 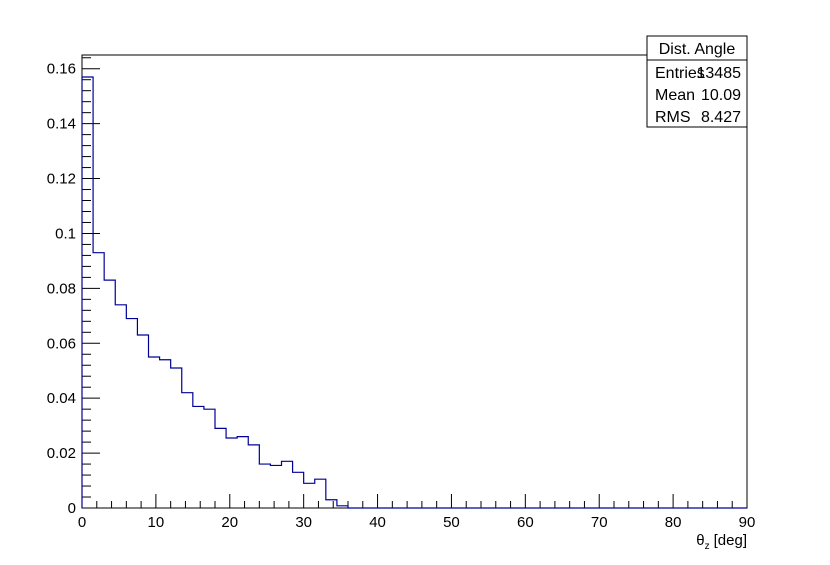 I want to click on x-tick-label: 10, so click(x=156, y=522).